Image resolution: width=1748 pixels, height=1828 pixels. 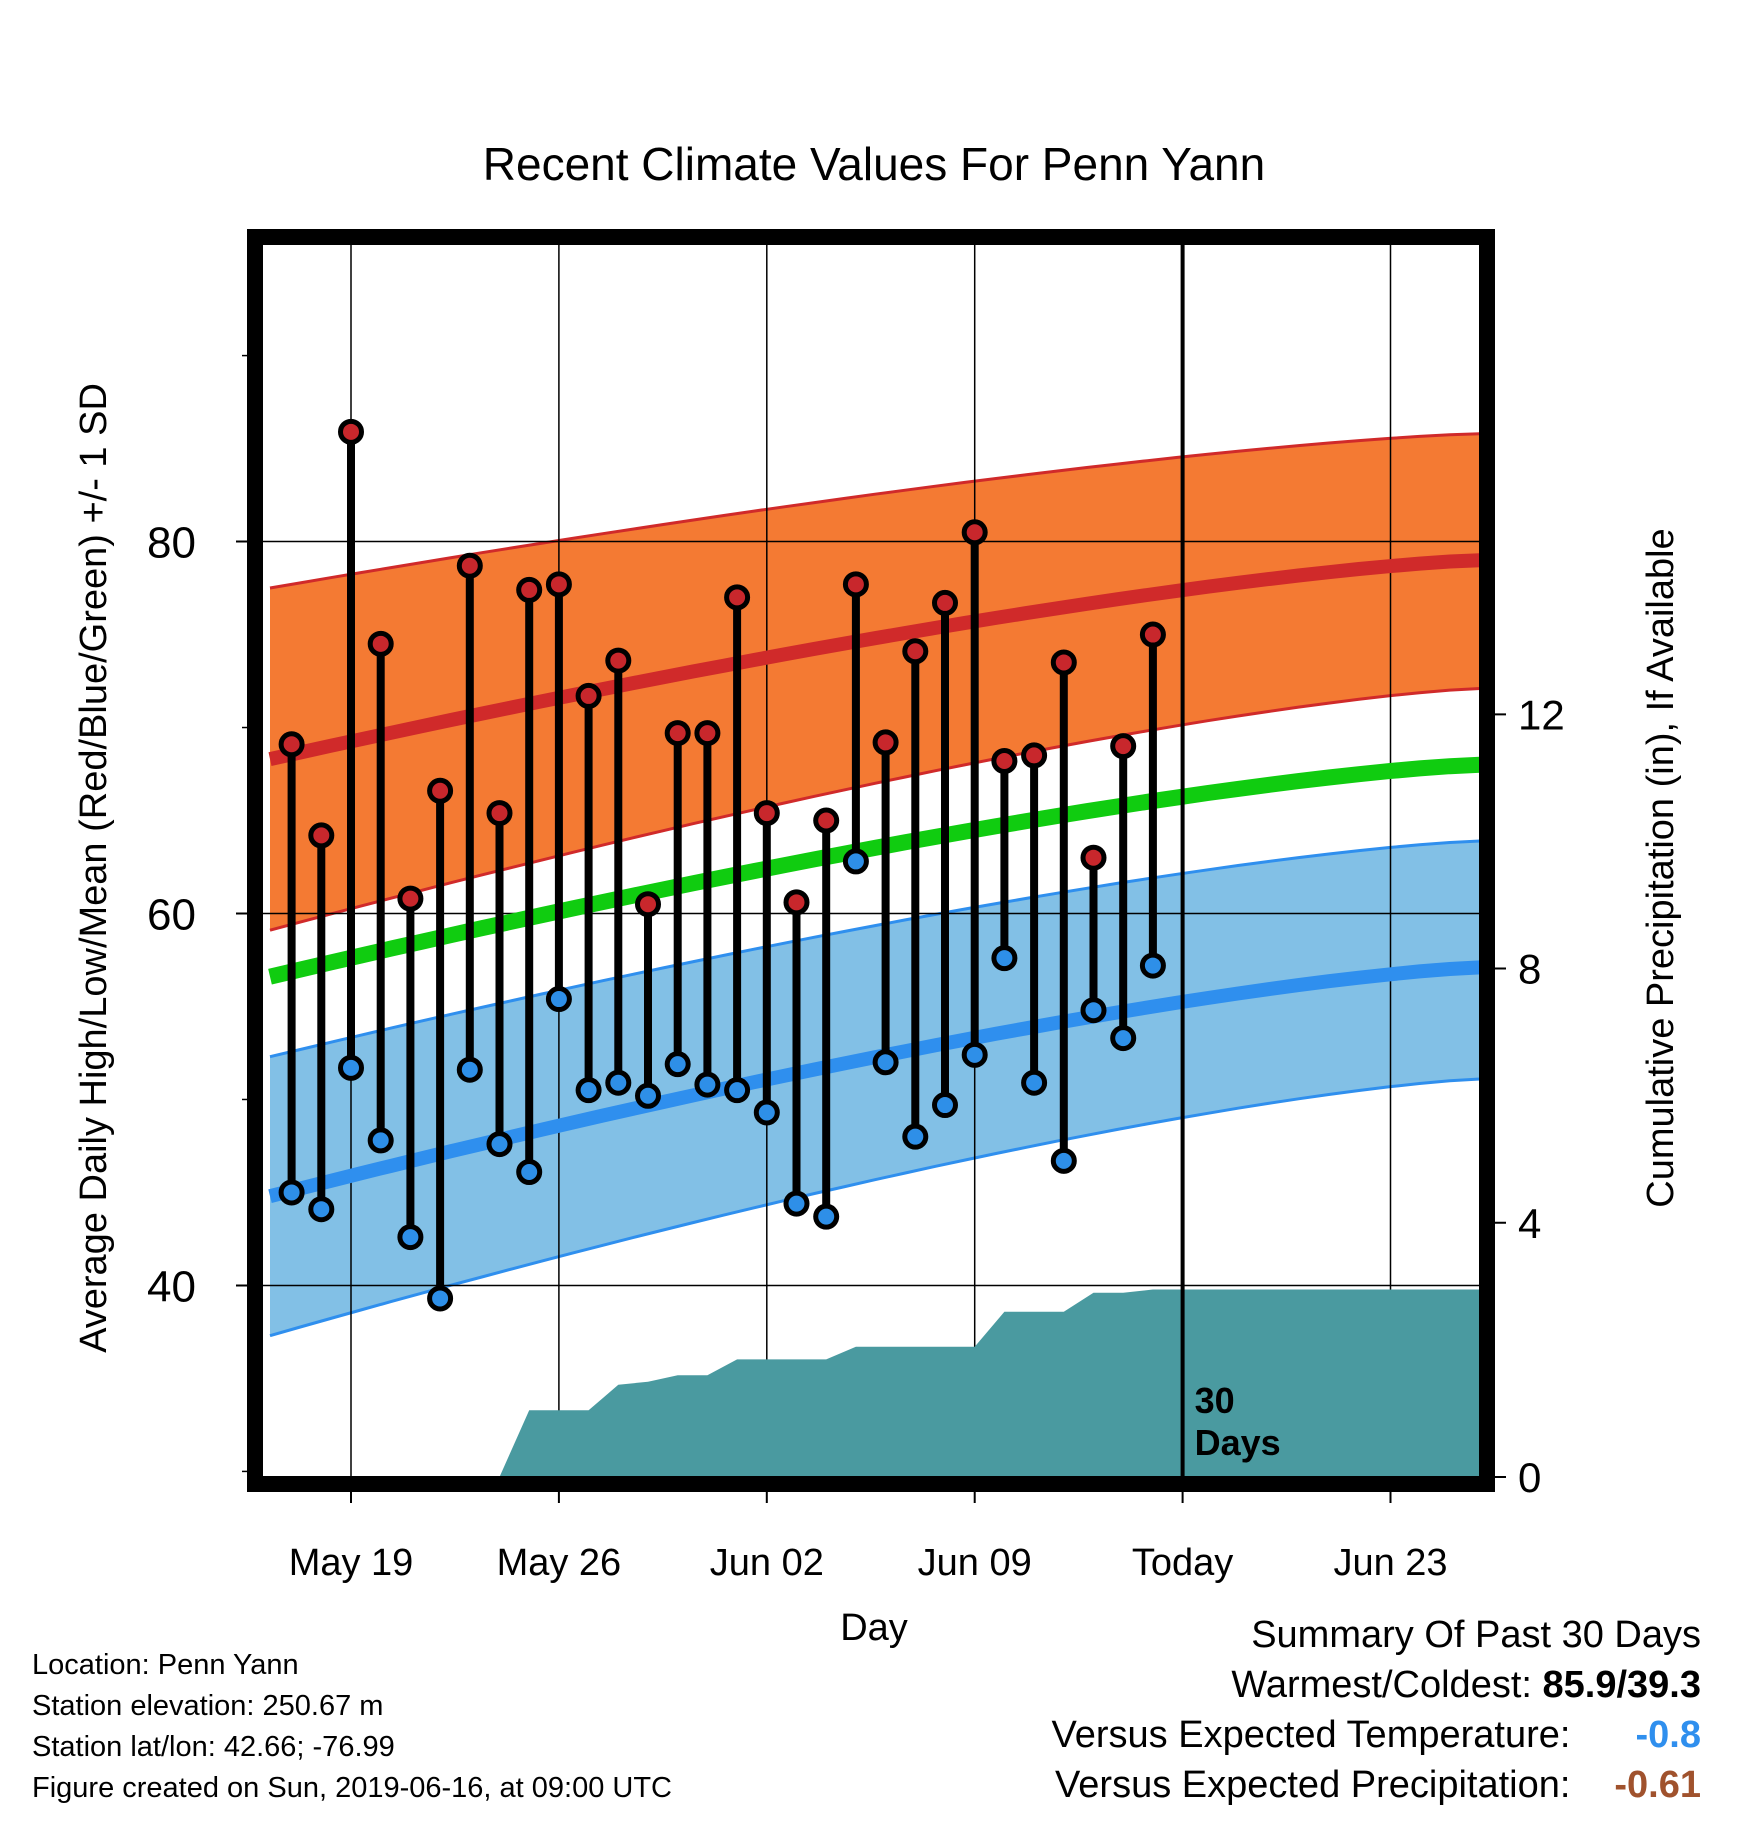 I want to click on precip-area, so click(x=989, y=1383).